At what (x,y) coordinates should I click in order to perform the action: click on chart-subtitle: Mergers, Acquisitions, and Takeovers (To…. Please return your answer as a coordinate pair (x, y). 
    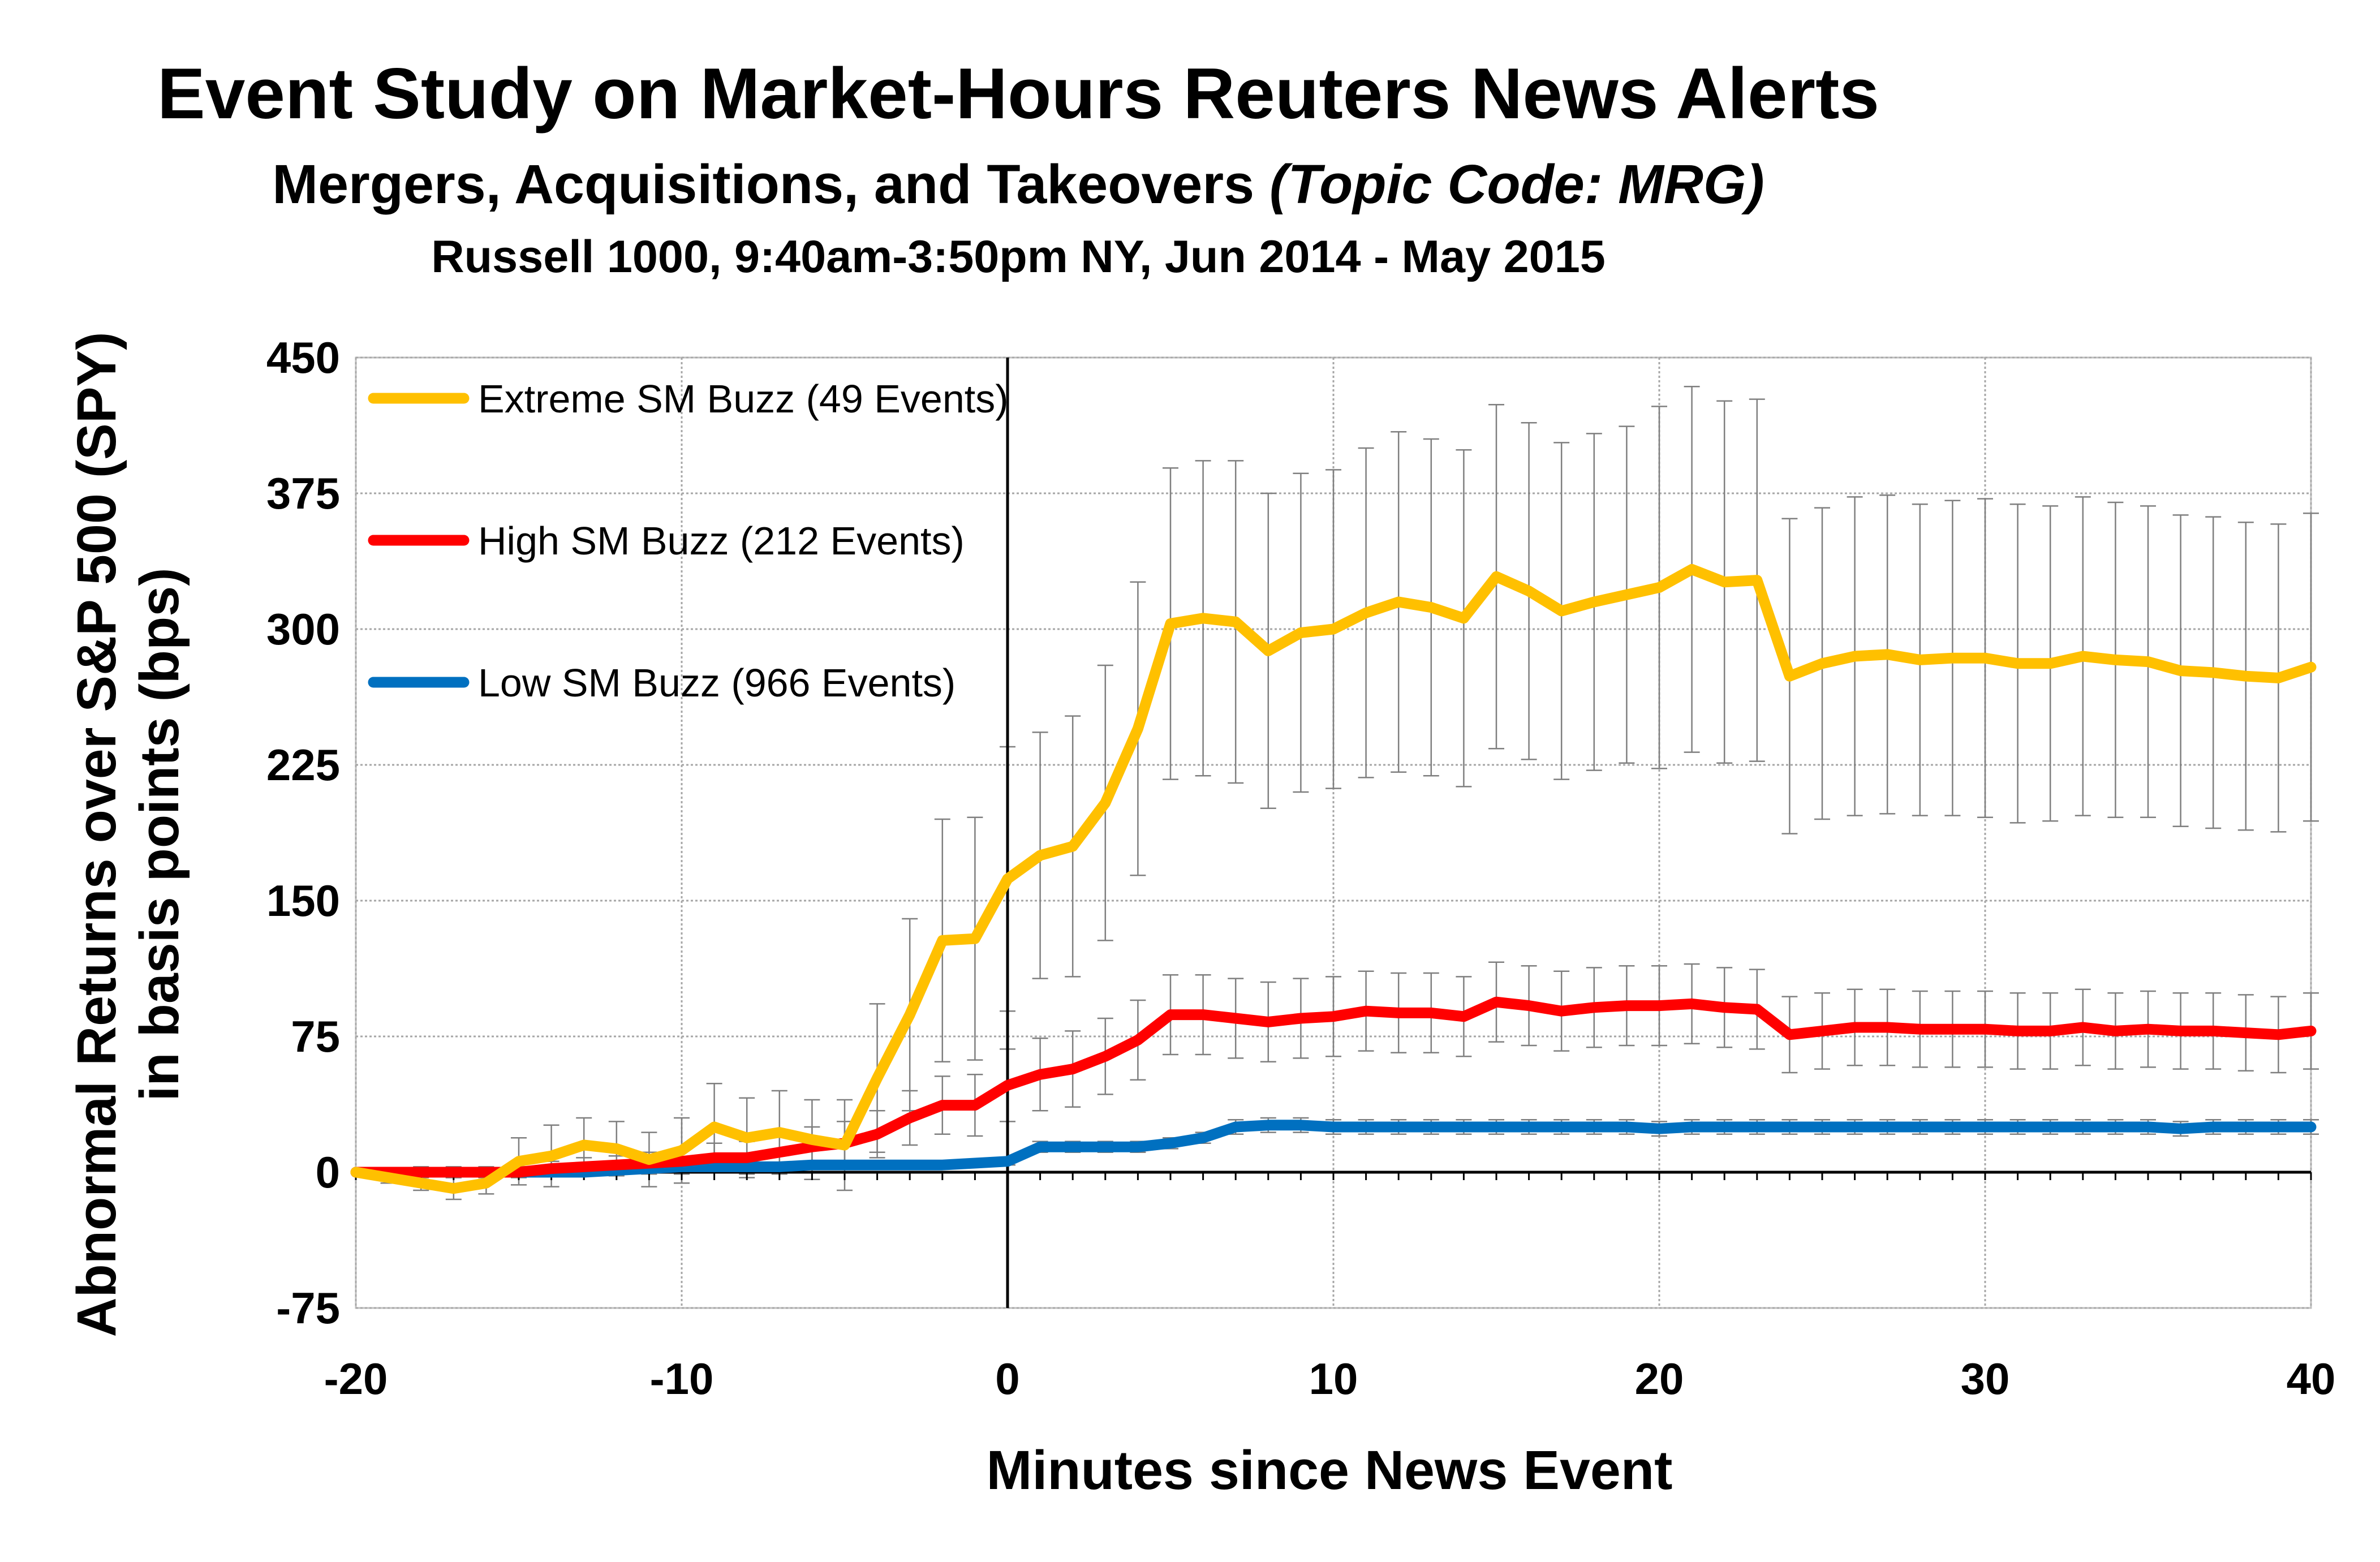
    Looking at the image, I should click on (1019, 184).